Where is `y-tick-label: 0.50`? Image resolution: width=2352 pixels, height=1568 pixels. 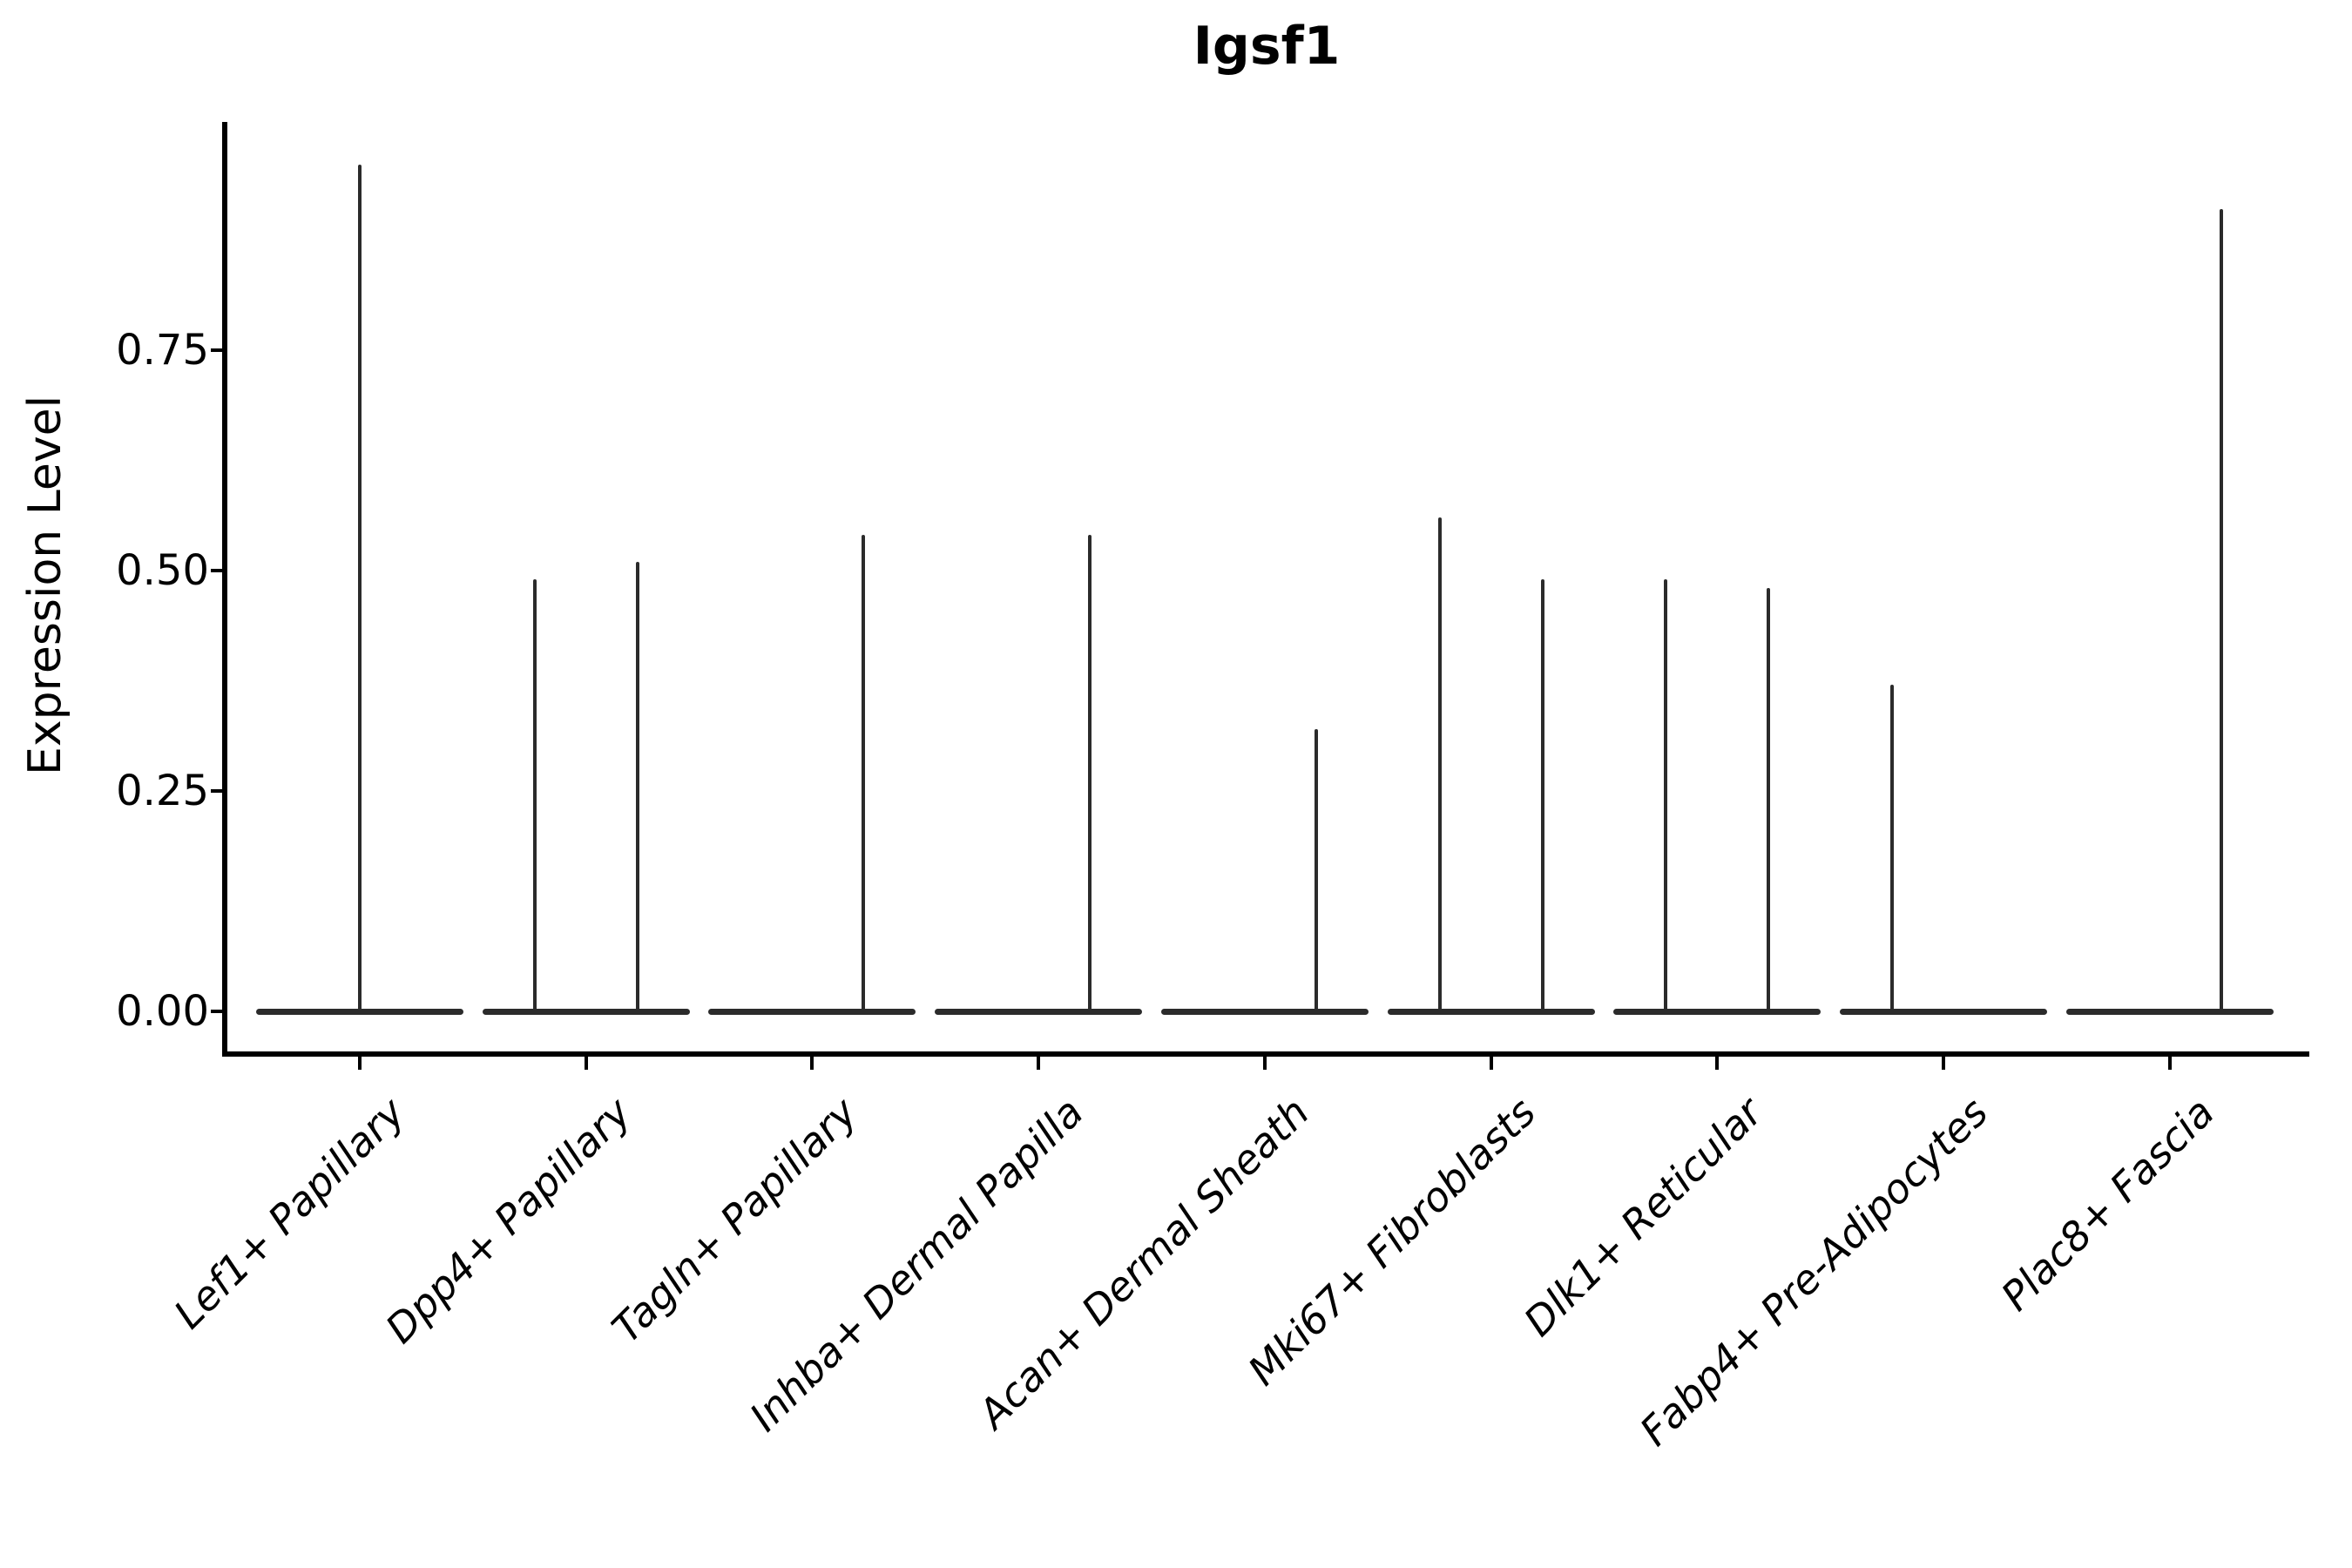
y-tick-label: 0.50 is located at coordinates (162, 570).